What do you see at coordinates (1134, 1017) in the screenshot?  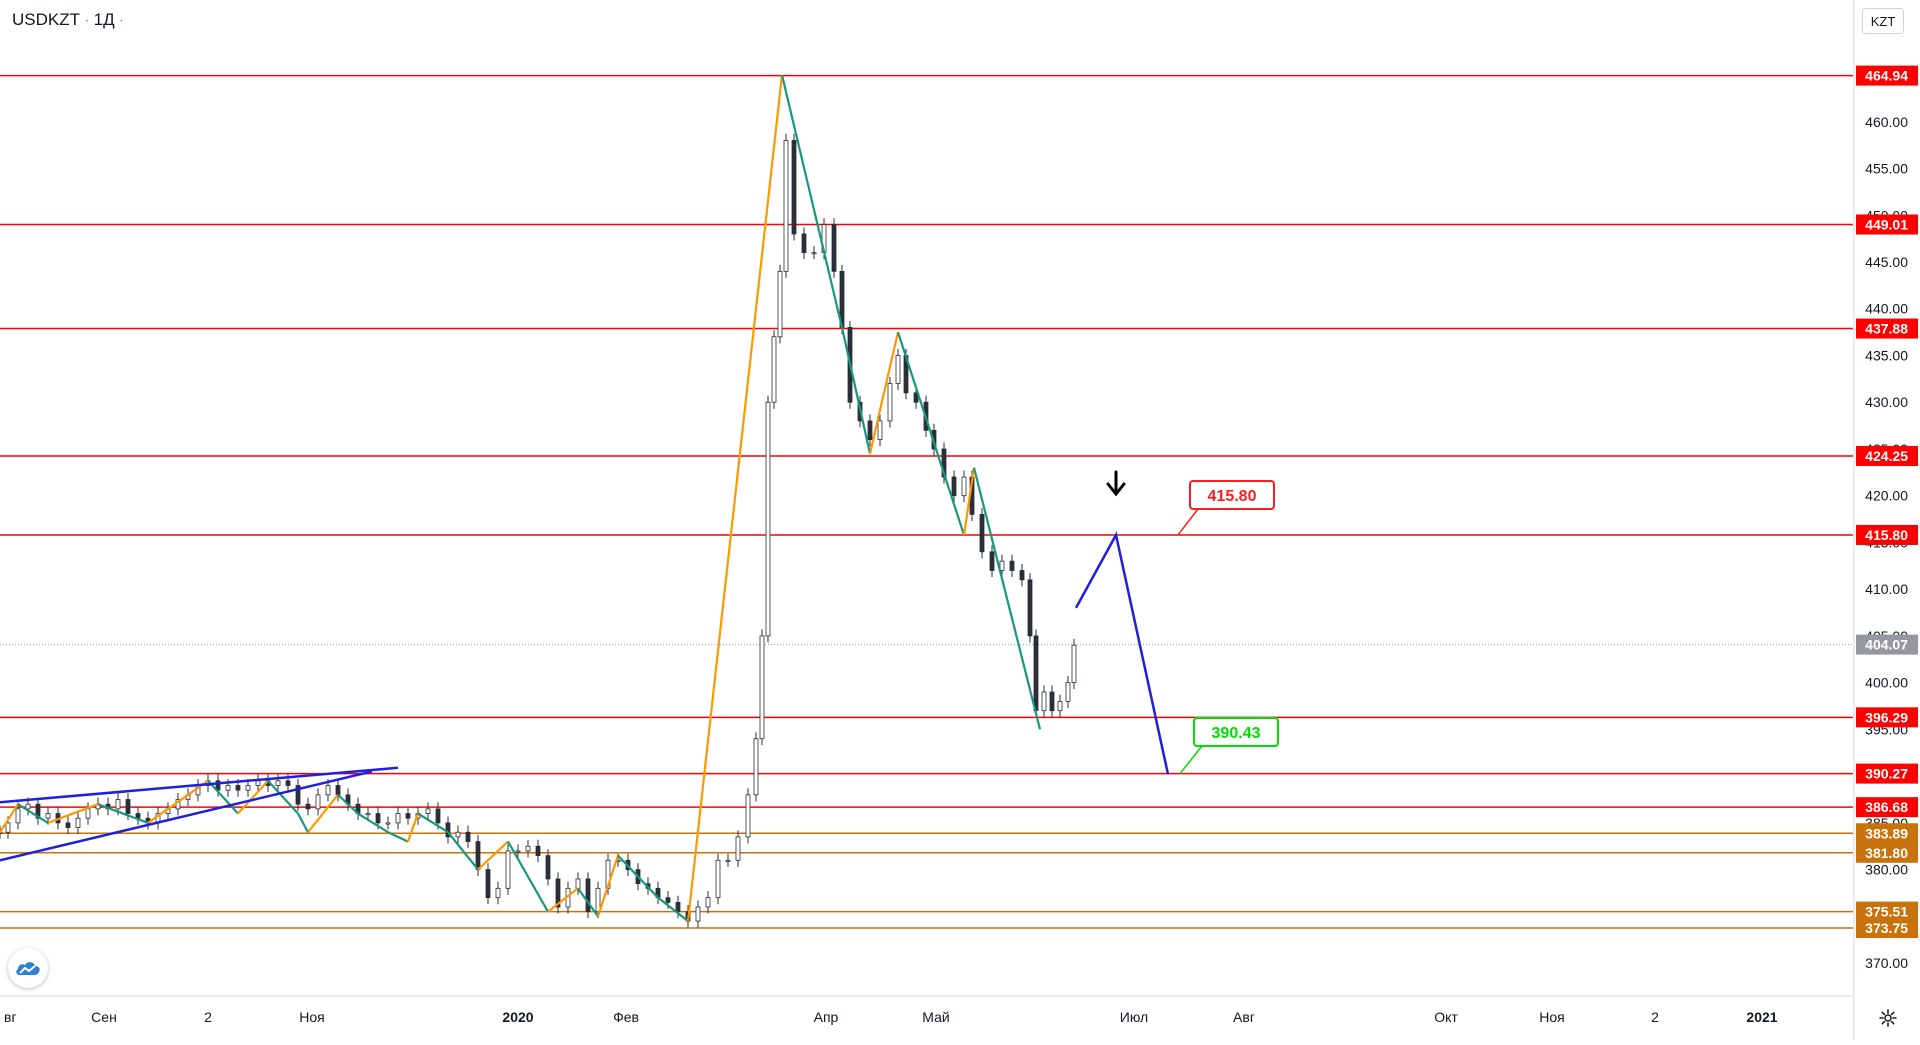 I see `time-tick-label: Июл` at bounding box center [1134, 1017].